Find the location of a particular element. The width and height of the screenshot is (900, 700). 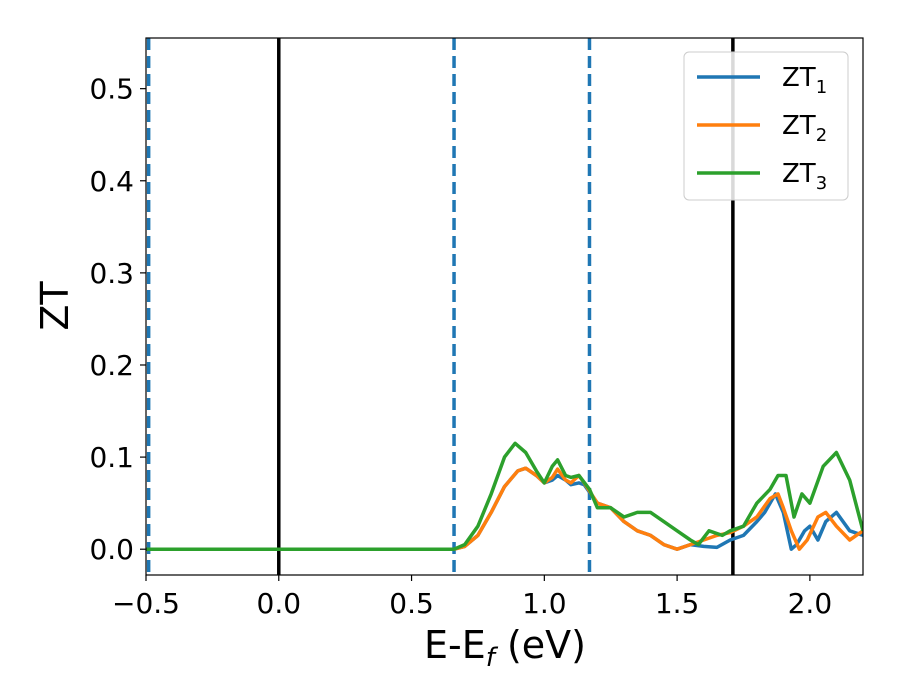

x-axis-title: E-Ef (eV) is located at coordinates (505, 648).